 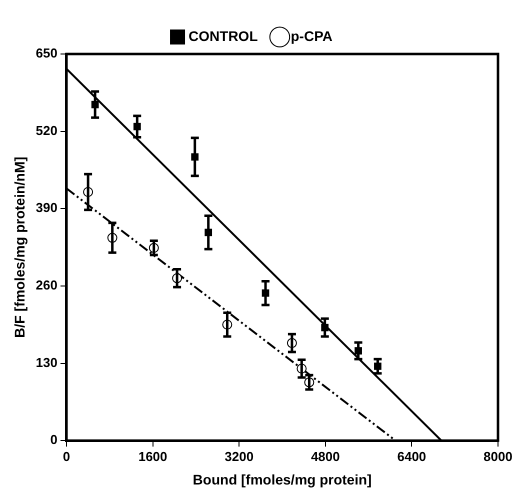 I want to click on y-tick-label: 520, so click(x=47, y=130).